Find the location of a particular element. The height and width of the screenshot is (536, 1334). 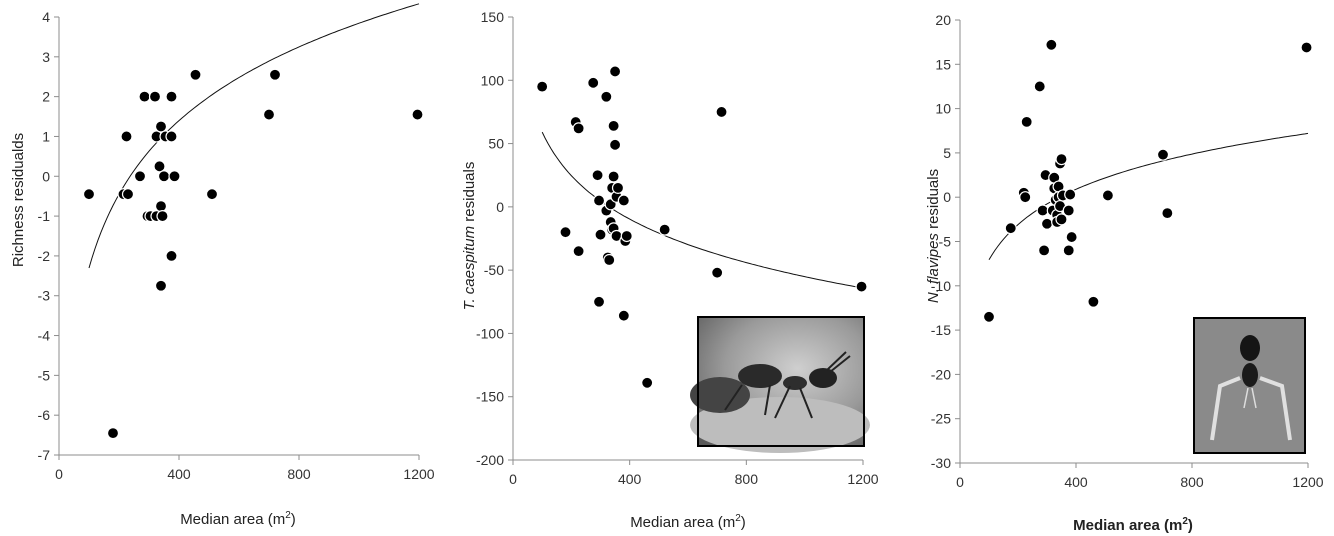

y-tick-label: -6 is located at coordinates (44, 415).